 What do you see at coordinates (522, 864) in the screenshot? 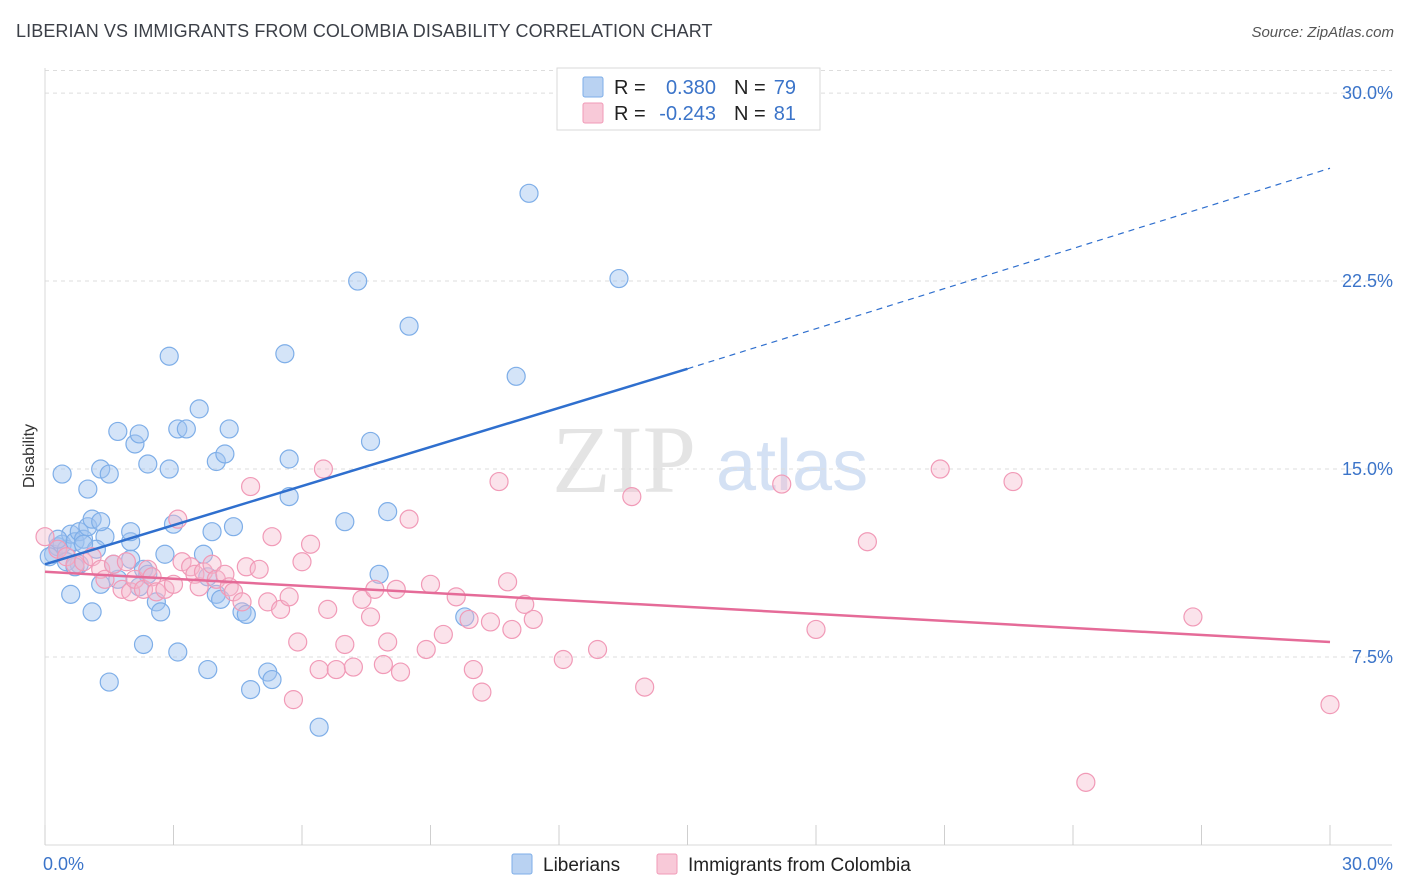
I see `series-legend-swatch-liberians` at bounding box center [522, 864].